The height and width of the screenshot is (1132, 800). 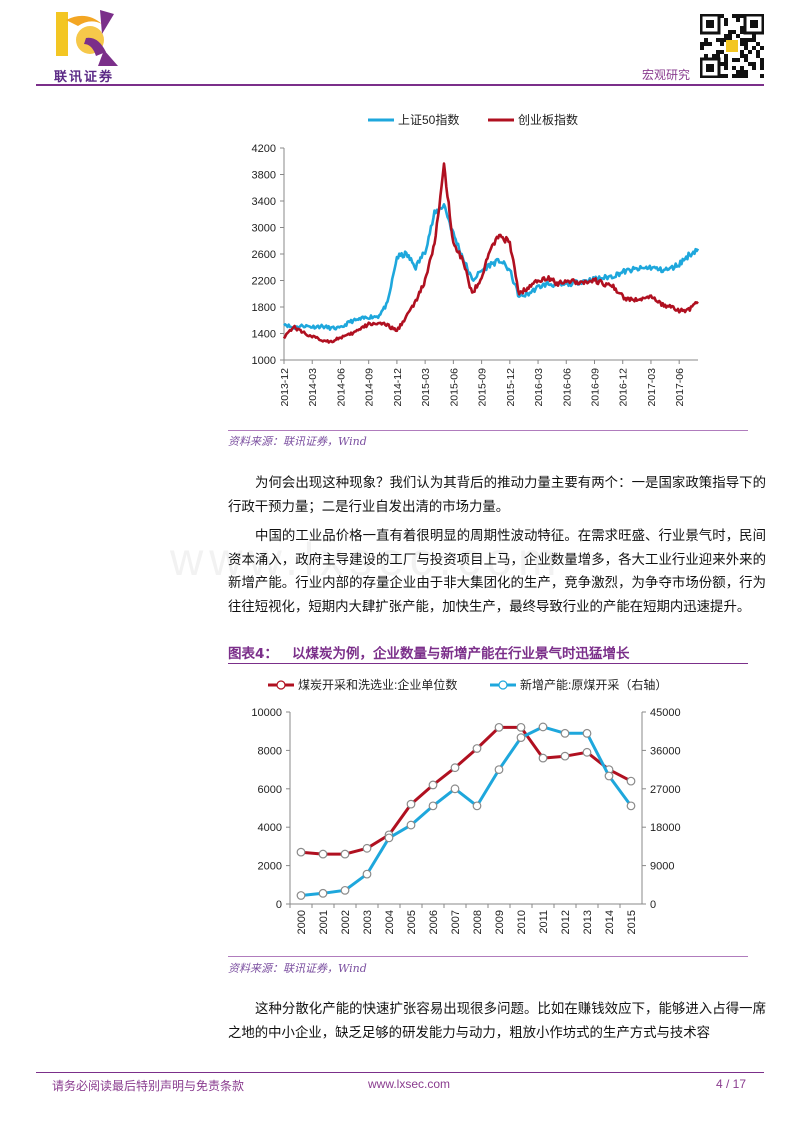 What do you see at coordinates (483, 387) in the screenshot?
I see `x-tick-label: 2015-09` at bounding box center [483, 387].